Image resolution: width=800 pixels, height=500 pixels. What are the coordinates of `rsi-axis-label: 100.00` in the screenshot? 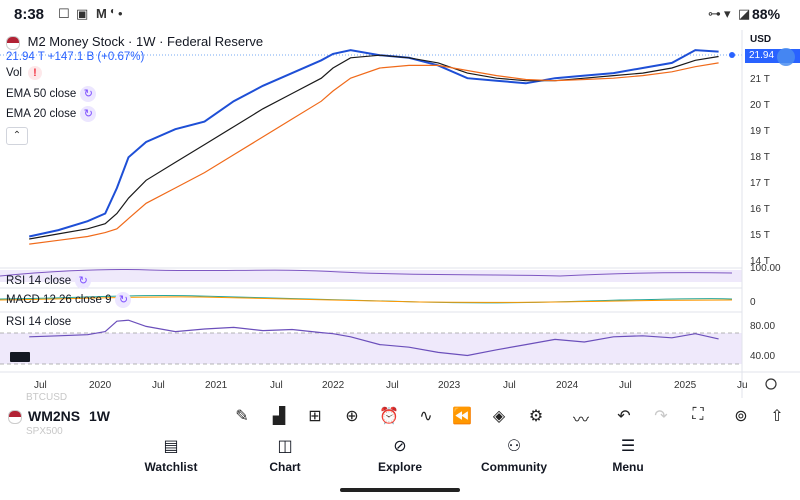 It's located at (765, 268).